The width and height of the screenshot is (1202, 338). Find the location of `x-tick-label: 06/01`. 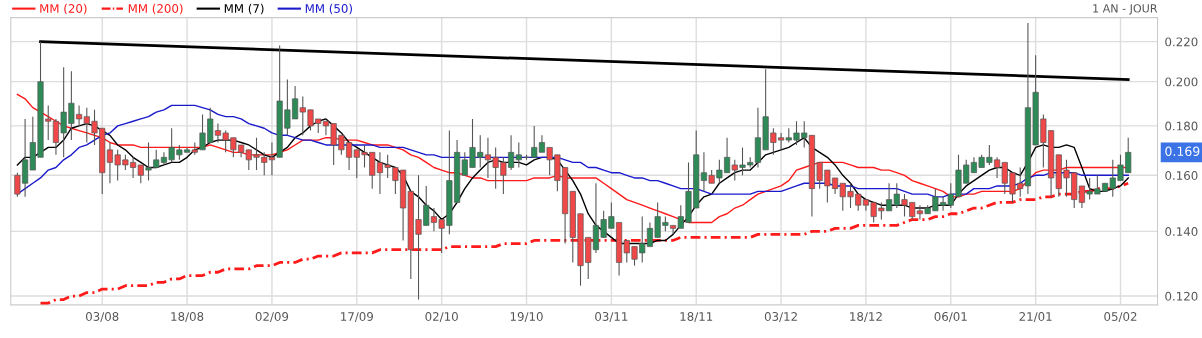

x-tick-label: 06/01 is located at coordinates (950, 317).